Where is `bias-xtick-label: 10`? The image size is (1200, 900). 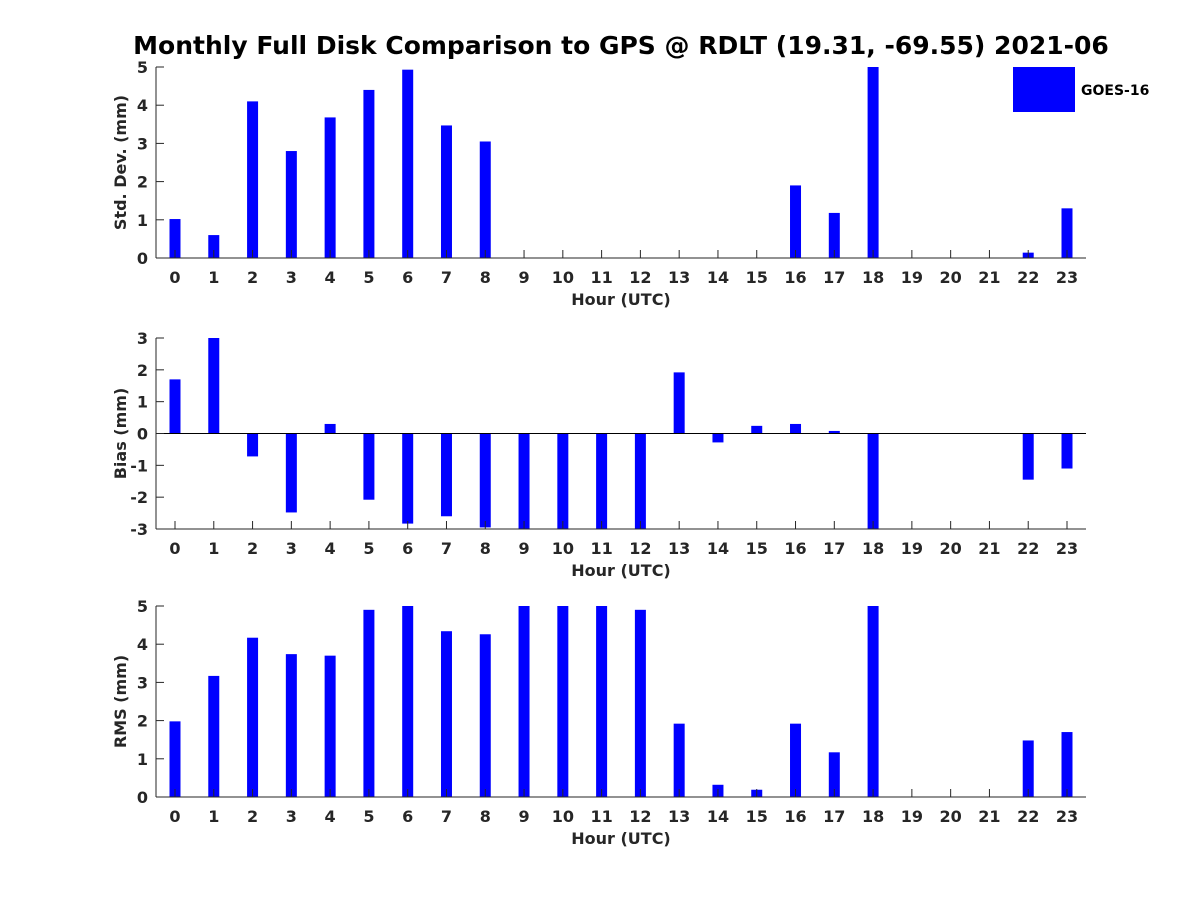 bias-xtick-label: 10 is located at coordinates (563, 548).